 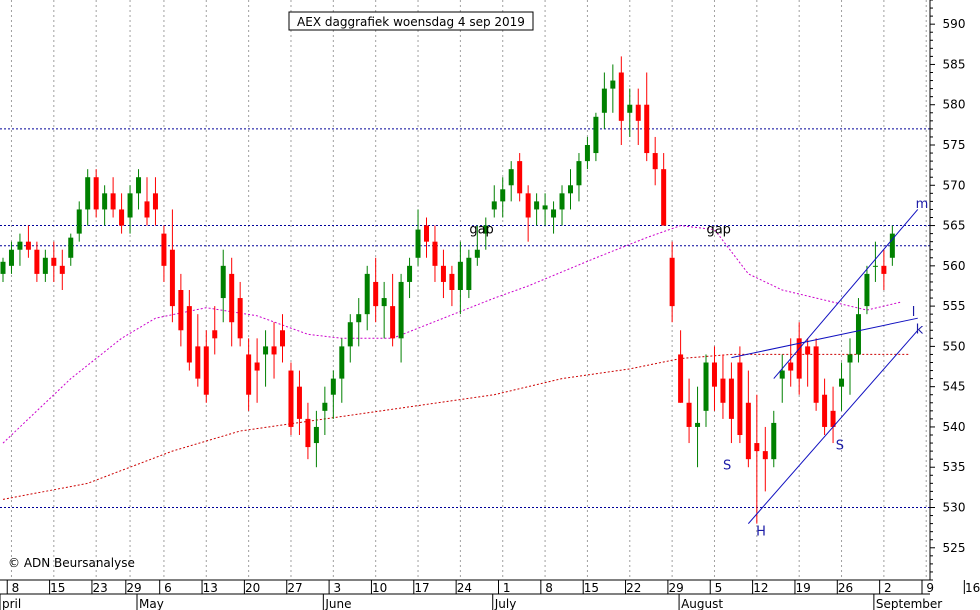 I want to click on y-tick-label: 570, so click(x=954, y=185).